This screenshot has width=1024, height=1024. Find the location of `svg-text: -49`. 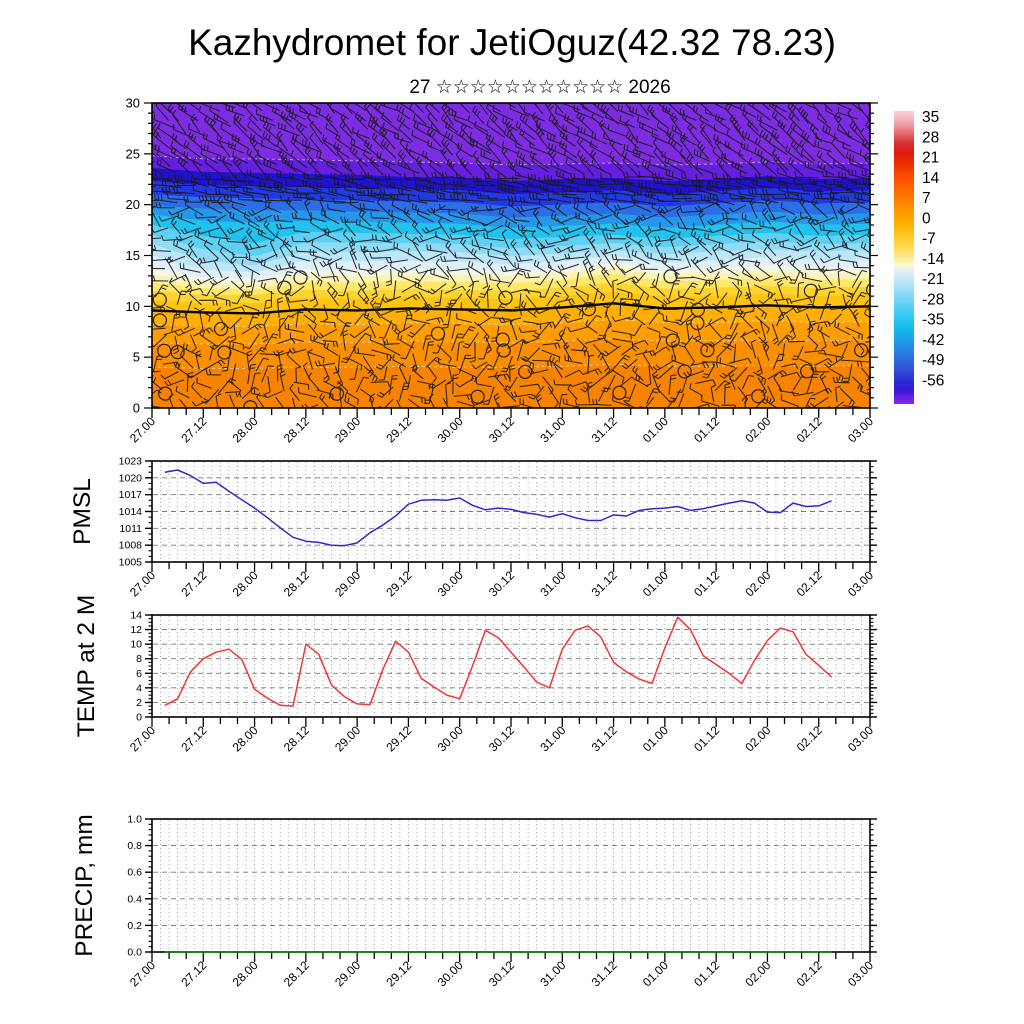

svg-text: -49 is located at coordinates (933, 360).